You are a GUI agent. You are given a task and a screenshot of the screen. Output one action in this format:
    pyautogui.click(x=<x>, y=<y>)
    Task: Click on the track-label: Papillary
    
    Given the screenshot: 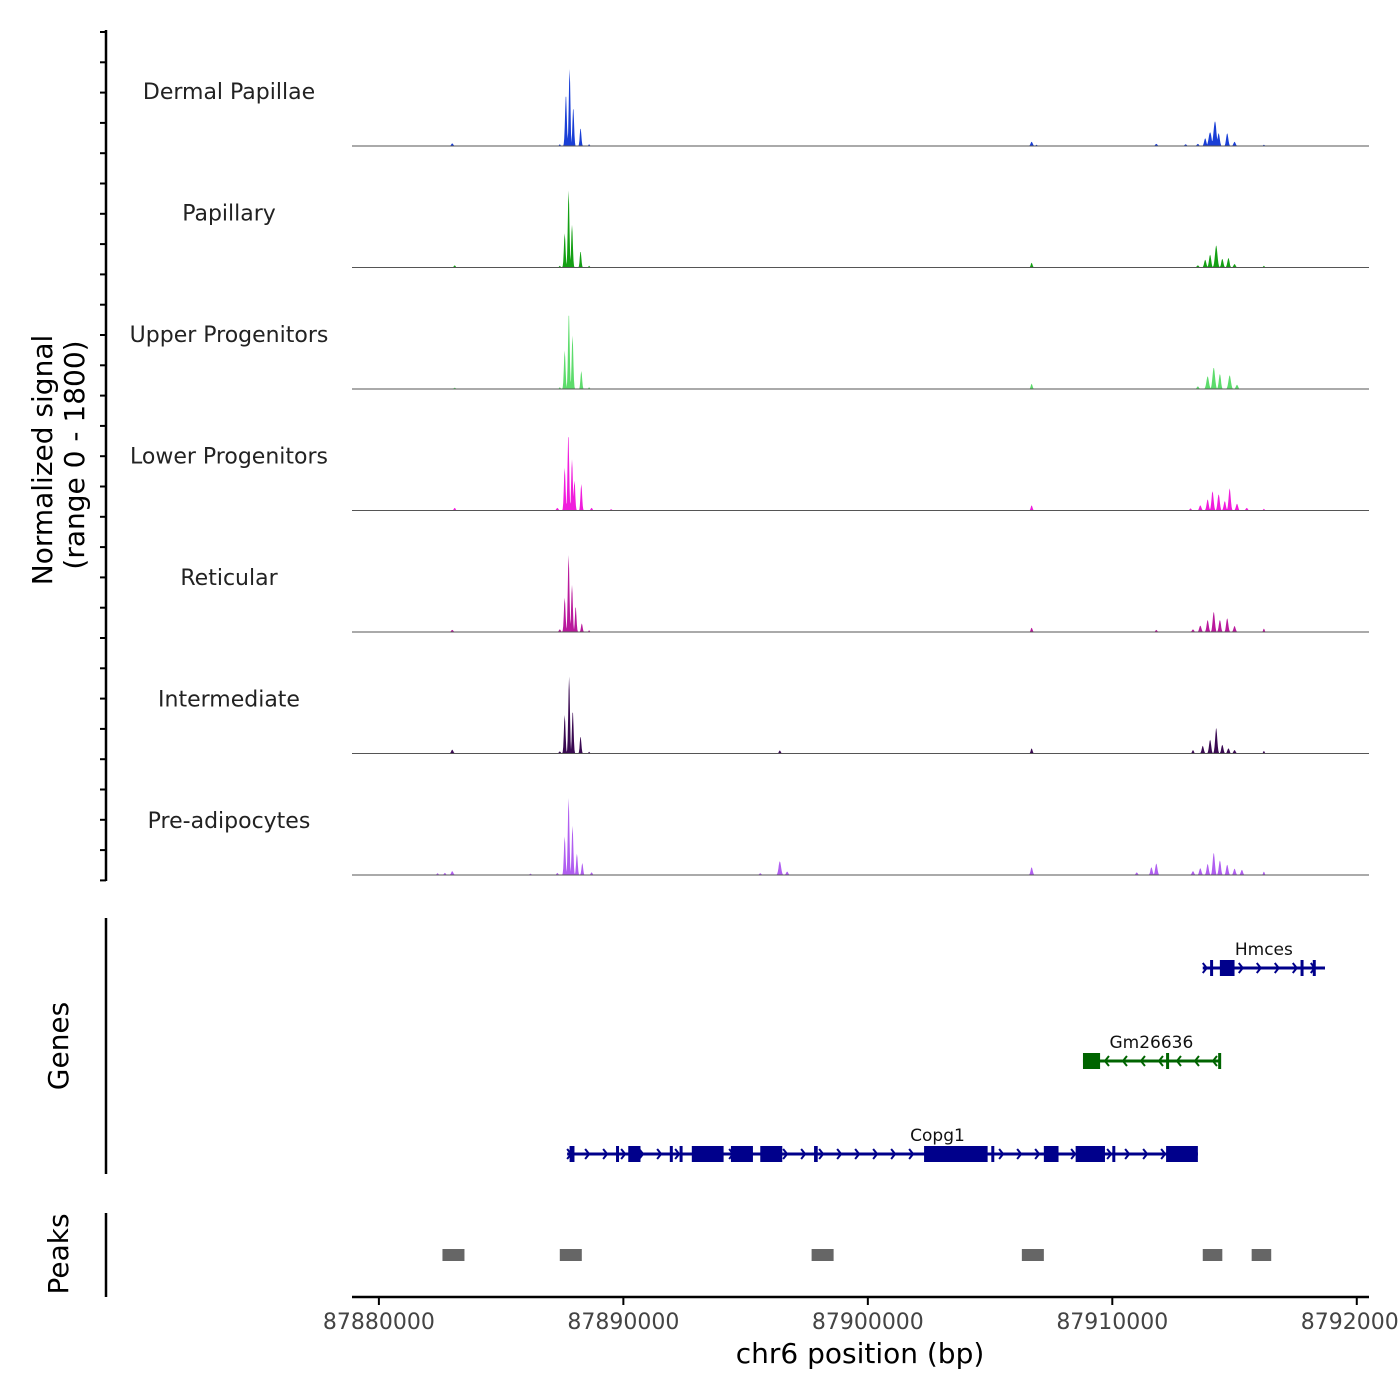 What is the action you would take?
    pyautogui.click(x=229, y=214)
    